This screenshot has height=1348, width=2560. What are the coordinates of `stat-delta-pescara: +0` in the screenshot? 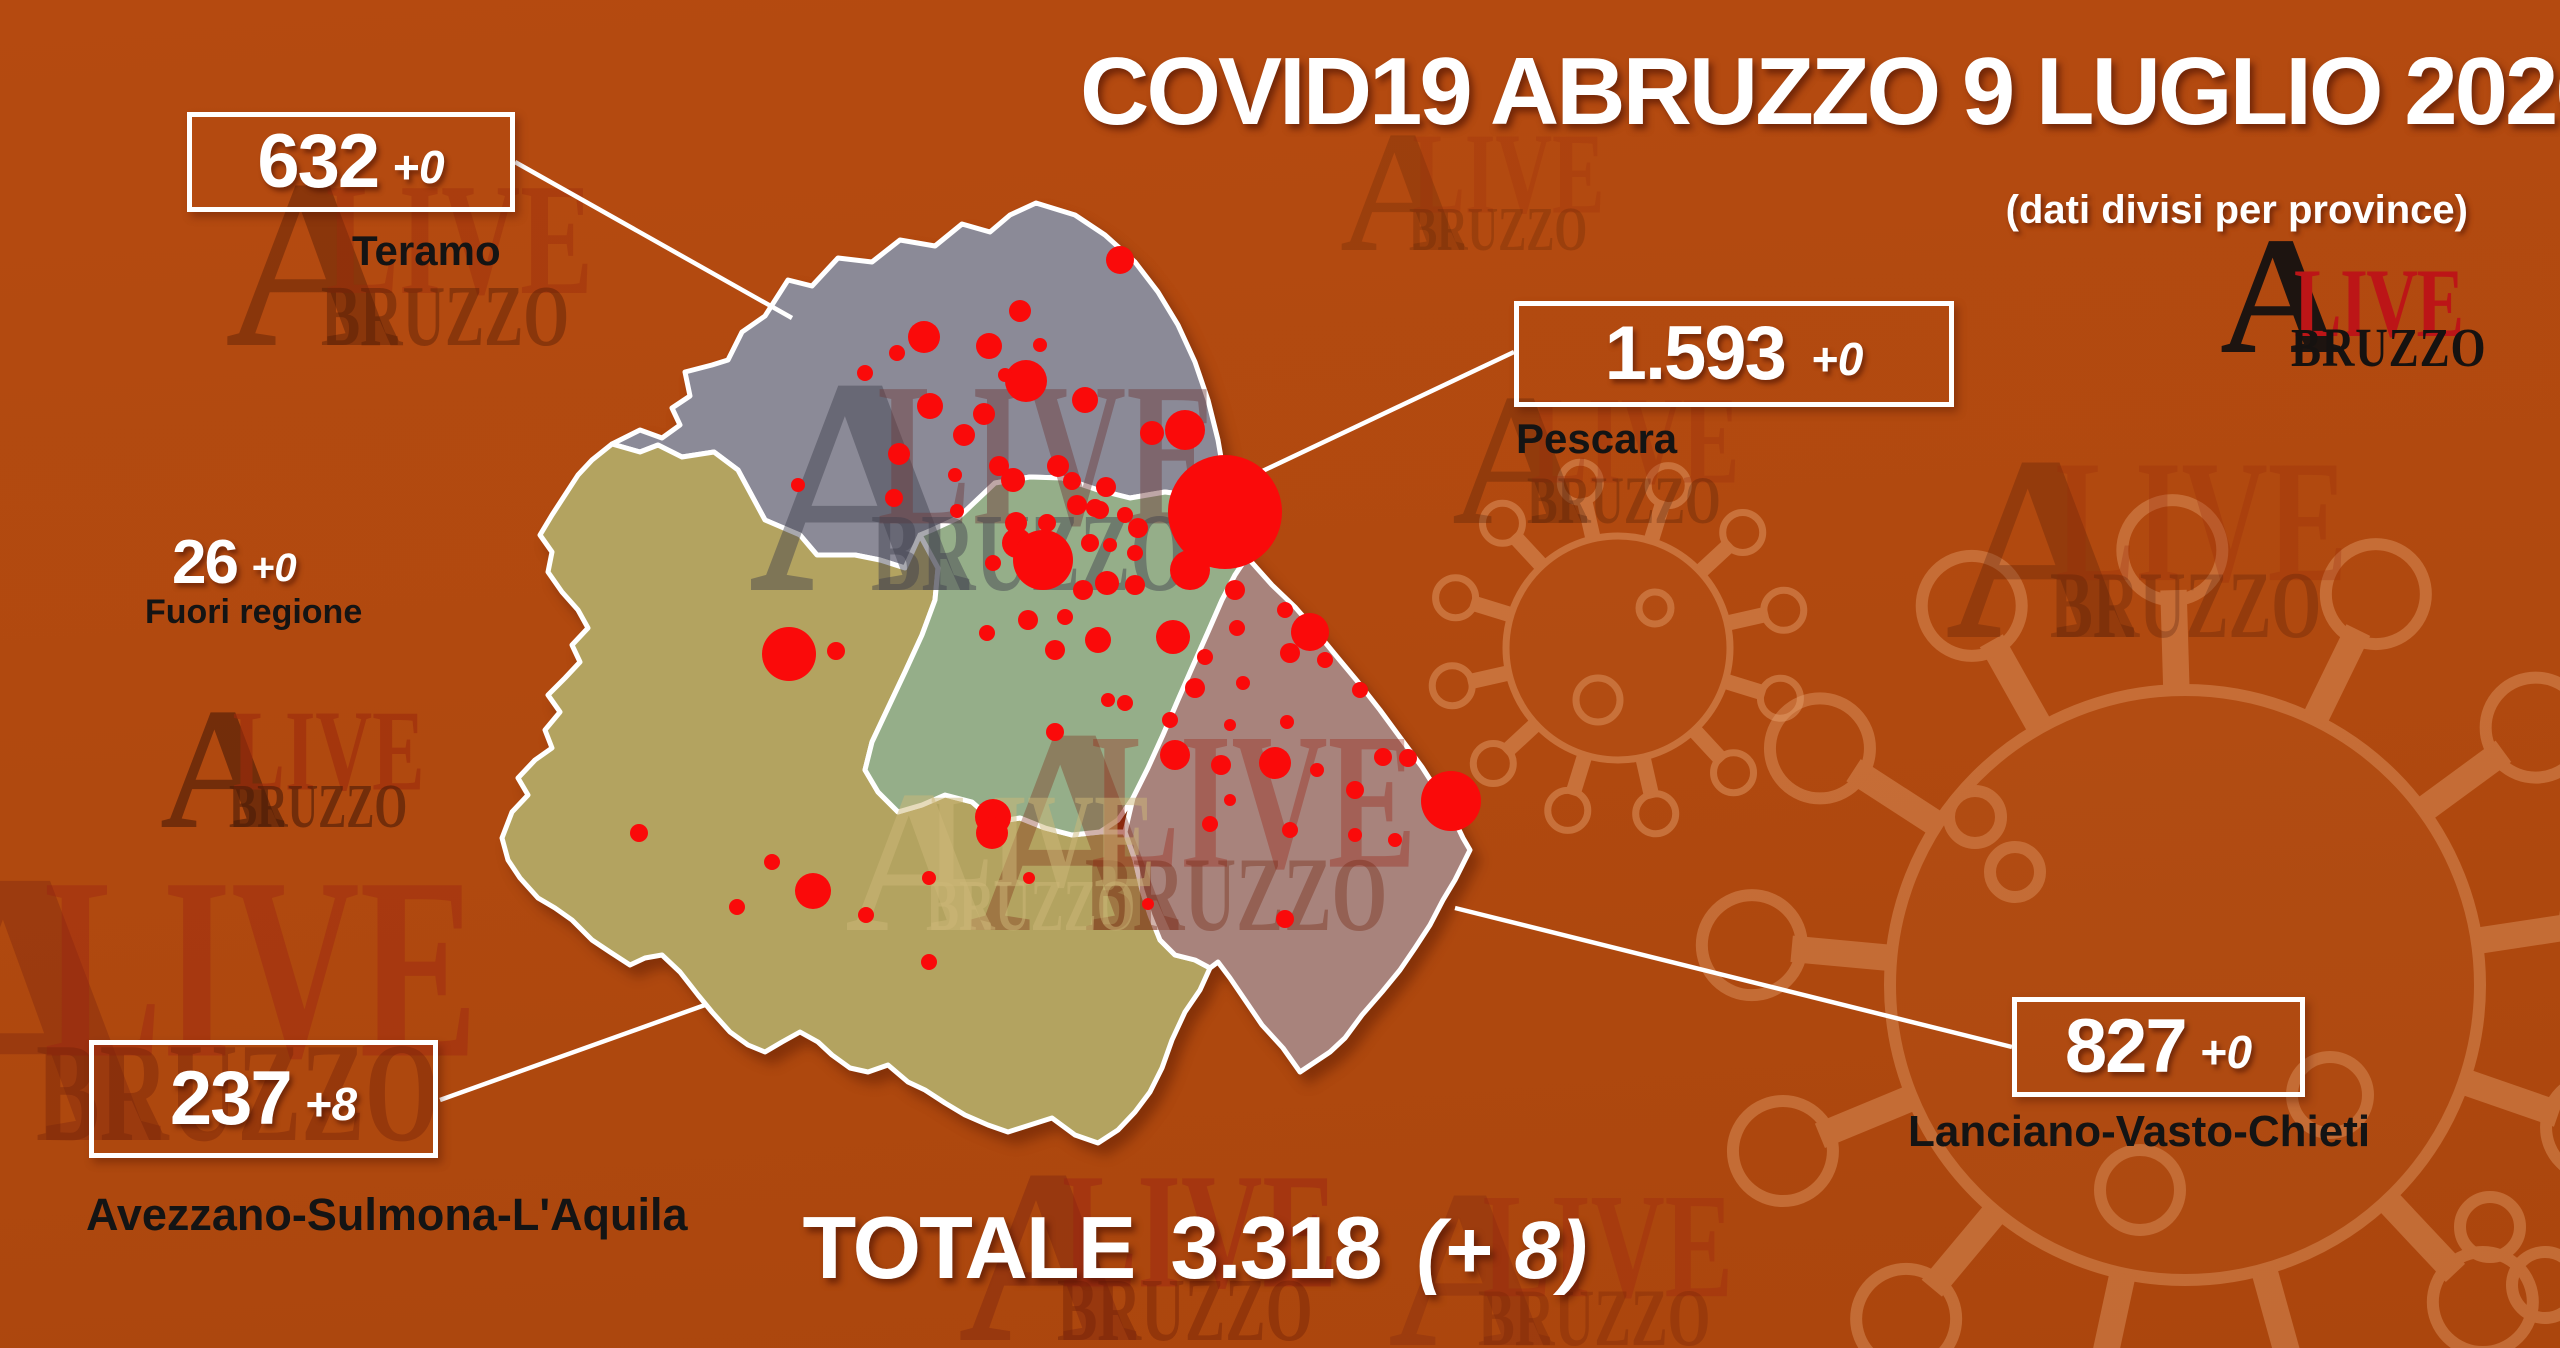 It's located at (1837, 359).